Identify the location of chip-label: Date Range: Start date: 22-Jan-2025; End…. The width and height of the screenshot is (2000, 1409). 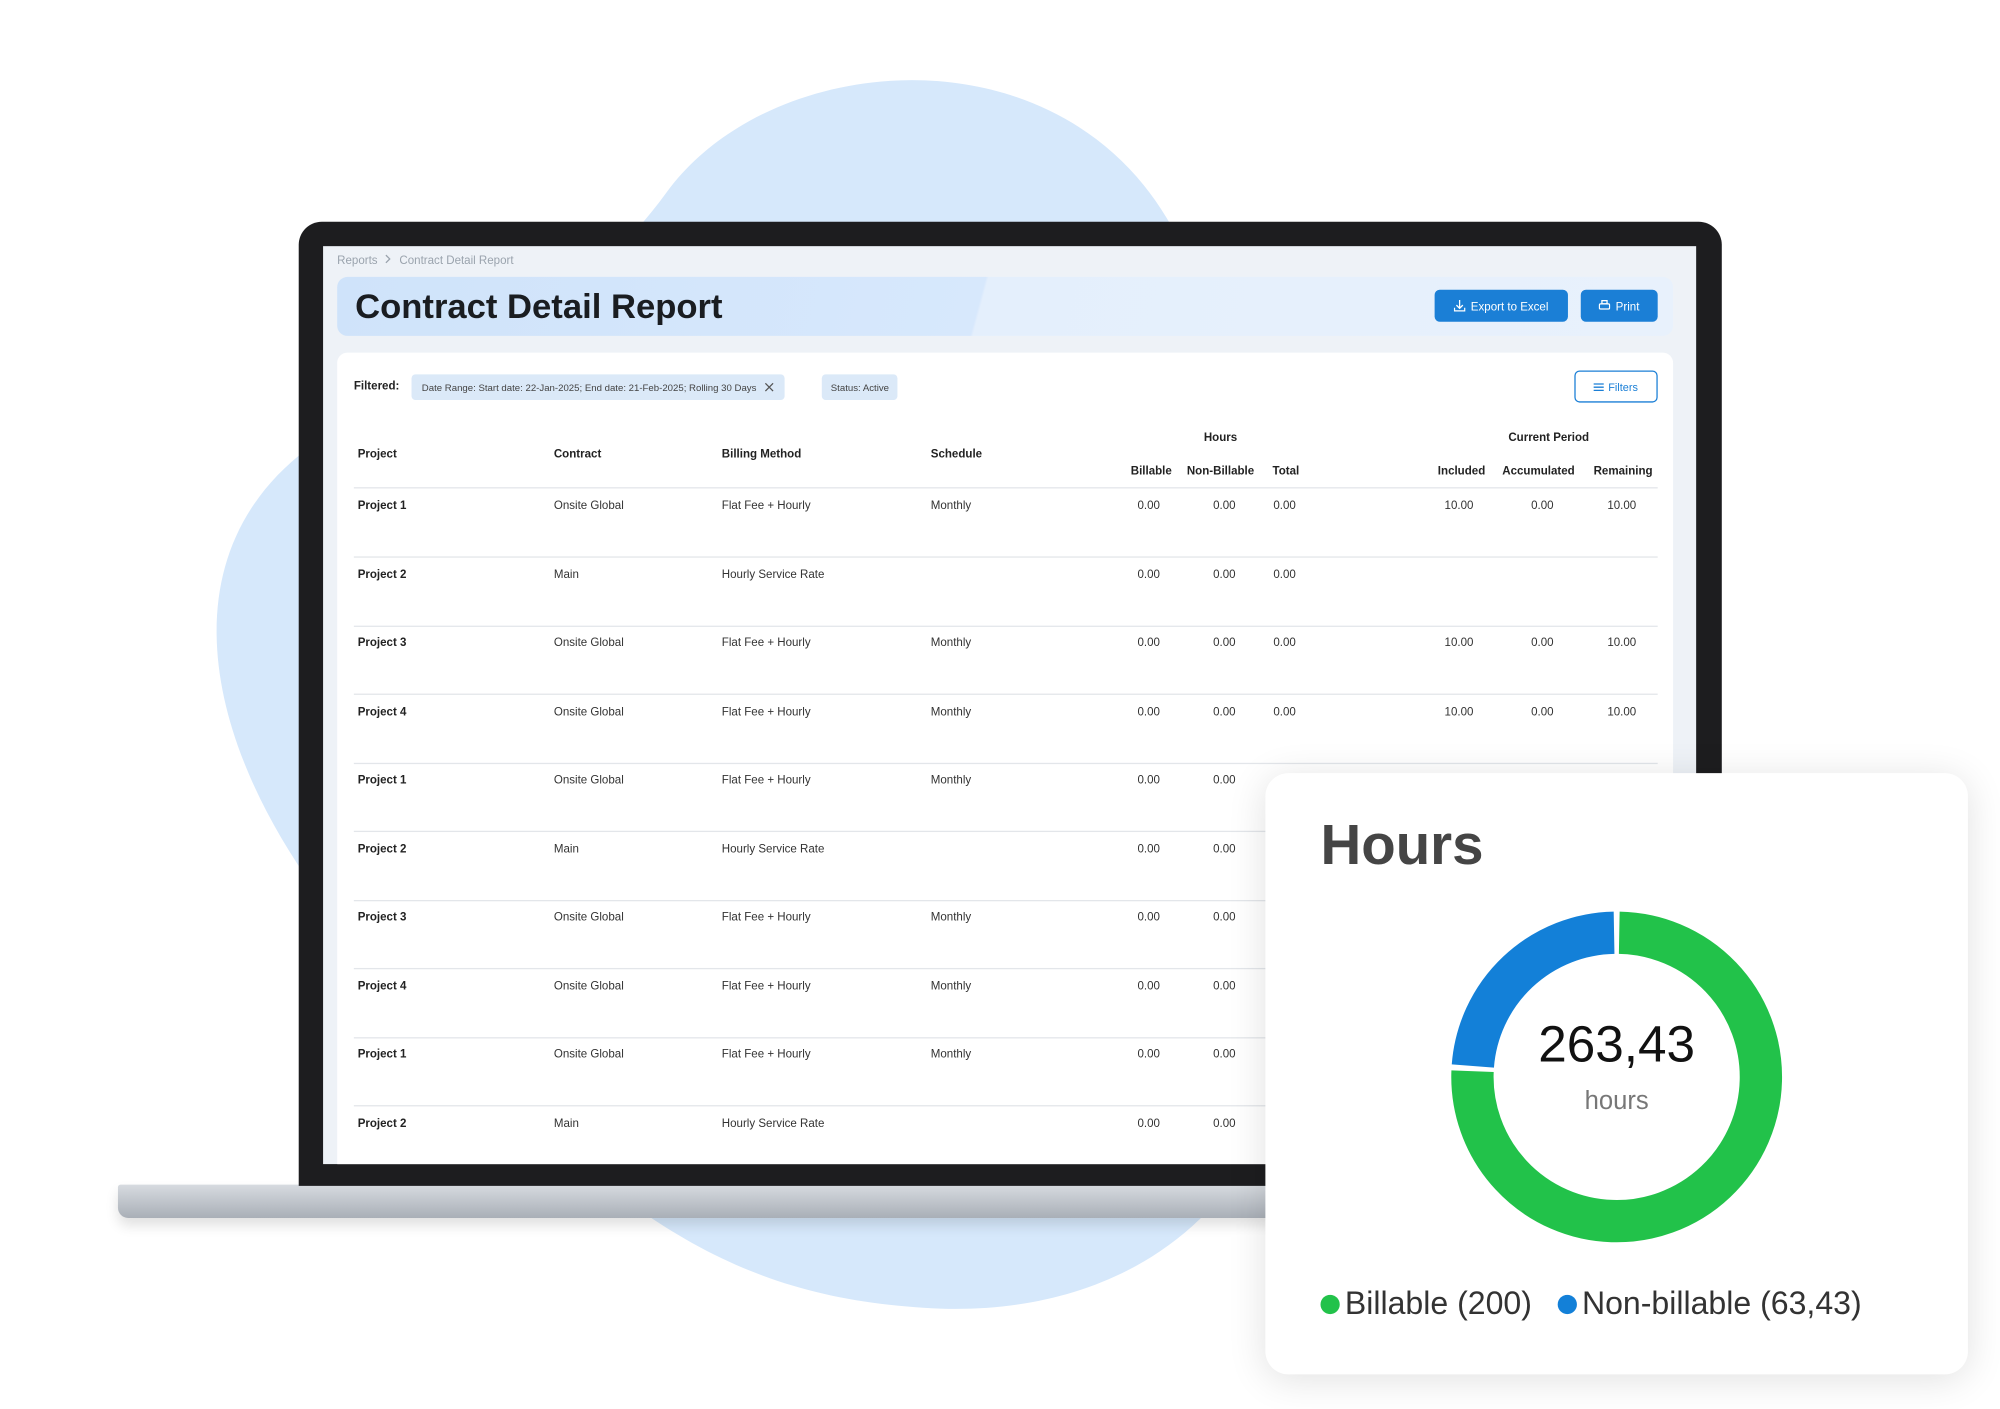
(589, 387).